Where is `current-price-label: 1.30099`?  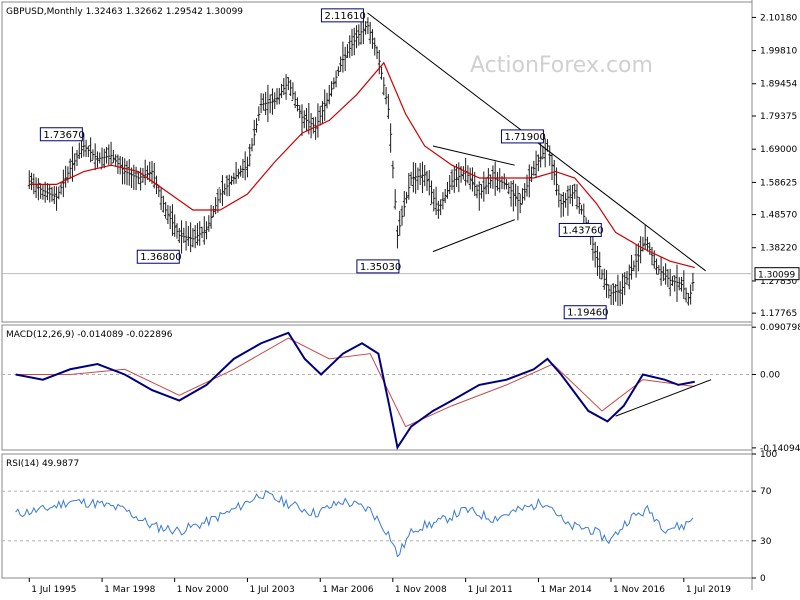
current-price-label: 1.30099 is located at coordinates (776, 276).